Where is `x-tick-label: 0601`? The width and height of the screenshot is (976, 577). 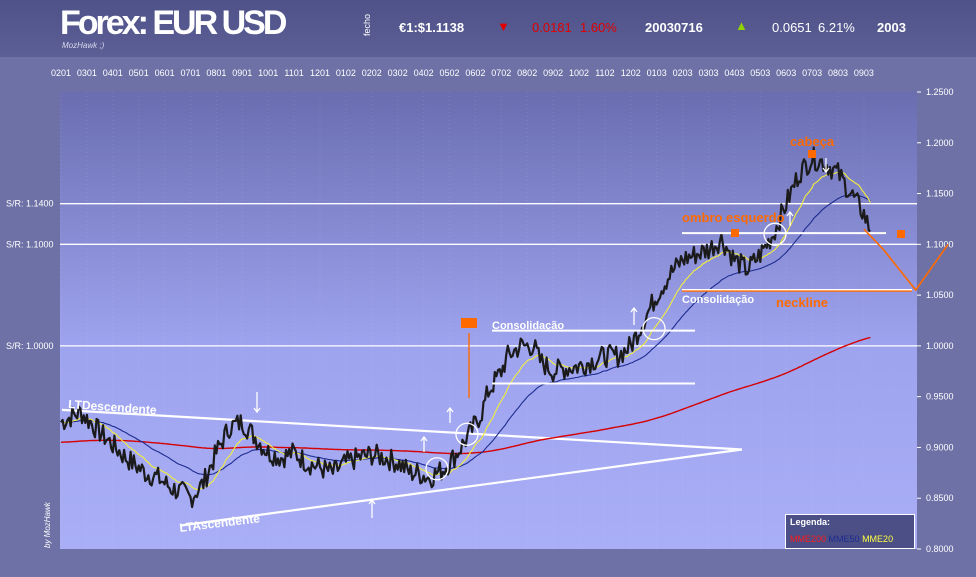 x-tick-label: 0601 is located at coordinates (165, 73).